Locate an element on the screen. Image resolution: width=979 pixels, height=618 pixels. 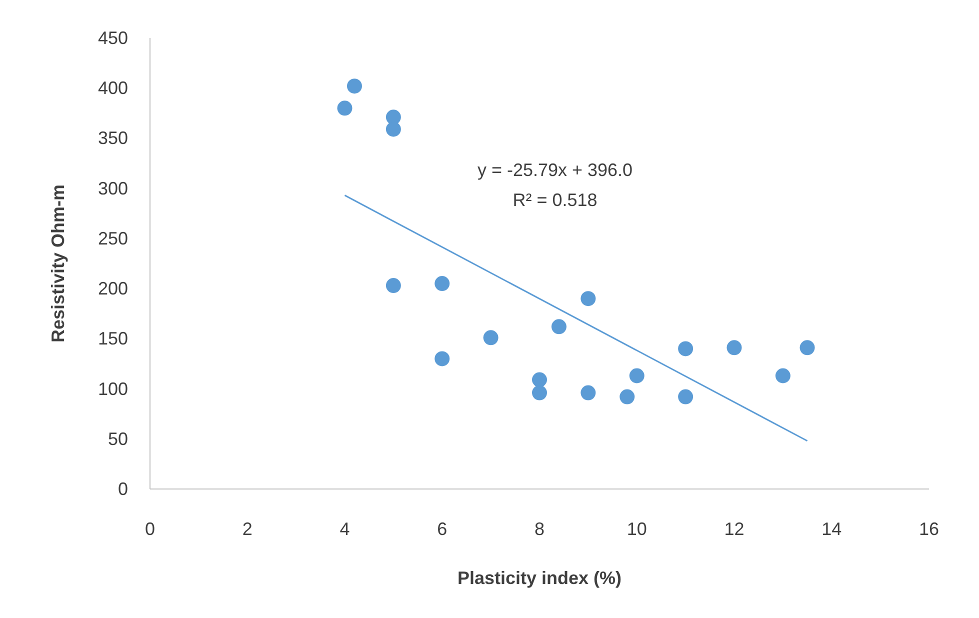
x-axis-title: Plasticity index (%) is located at coordinates (539, 578).